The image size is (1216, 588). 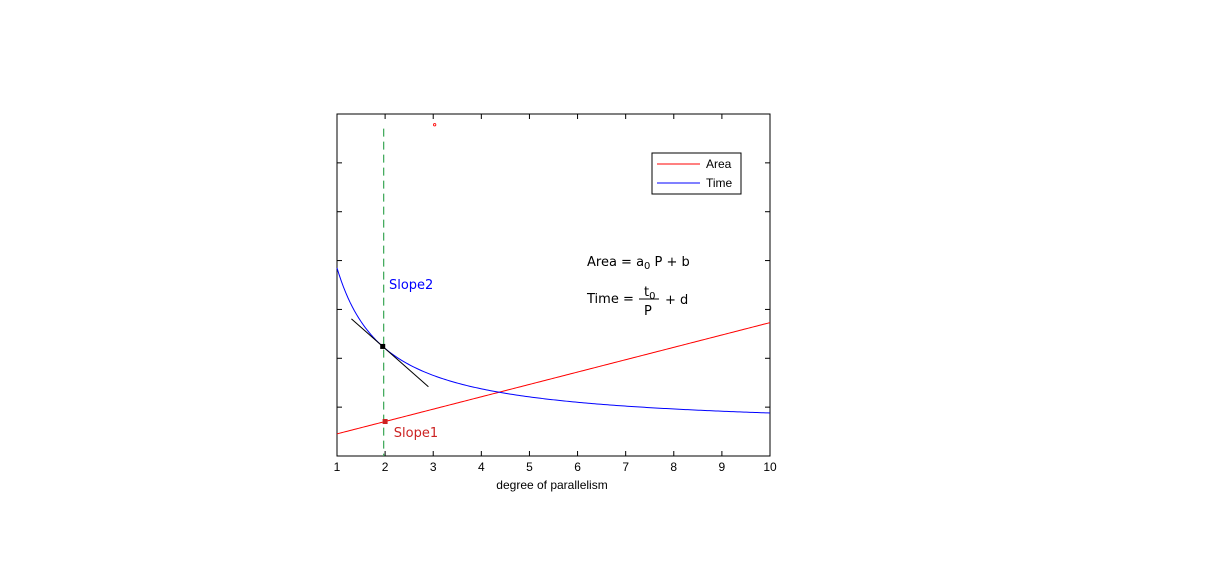 What do you see at coordinates (637, 302) in the screenshot?
I see `equation-time: Time = t0 P + d` at bounding box center [637, 302].